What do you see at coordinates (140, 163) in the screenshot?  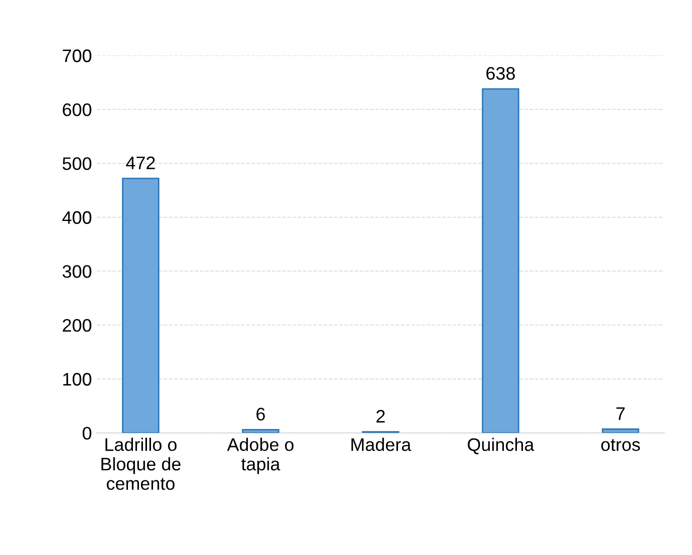 I see `data-label: 472` at bounding box center [140, 163].